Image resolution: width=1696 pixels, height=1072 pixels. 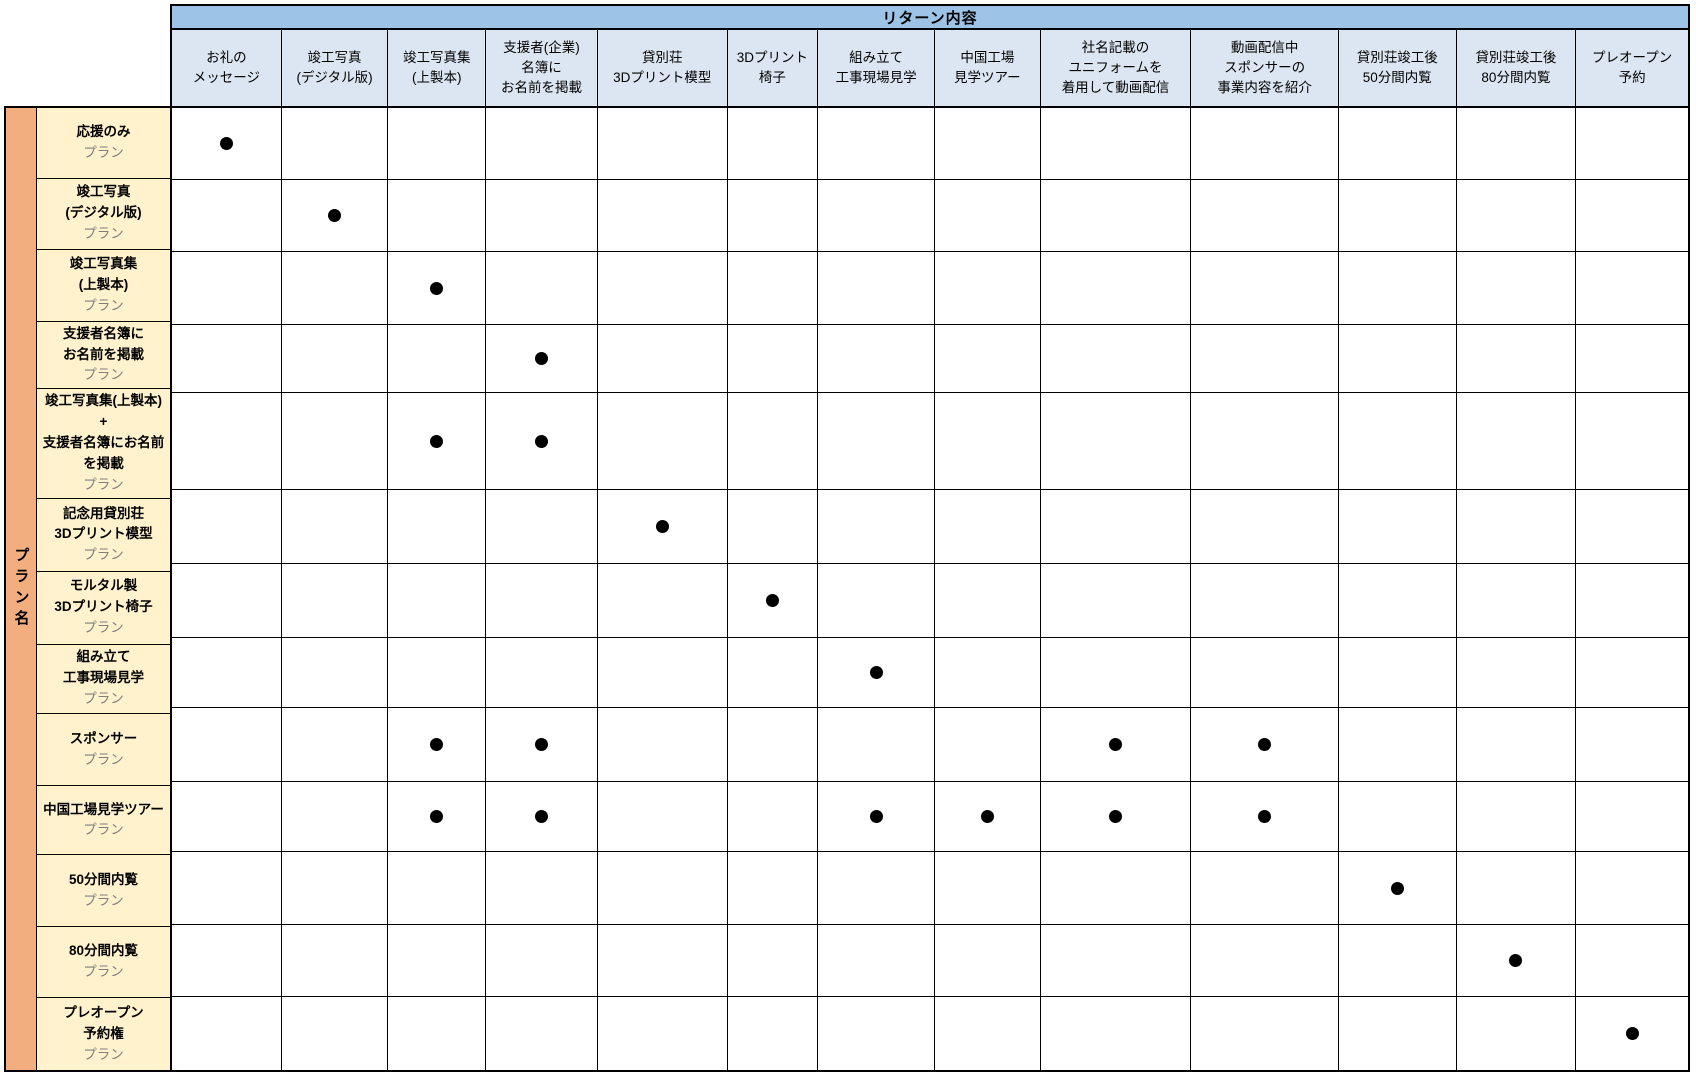 What do you see at coordinates (103, 821) in the screenshot?
I see `plan-row-header: 中国工場見学ツアー プラン` at bounding box center [103, 821].